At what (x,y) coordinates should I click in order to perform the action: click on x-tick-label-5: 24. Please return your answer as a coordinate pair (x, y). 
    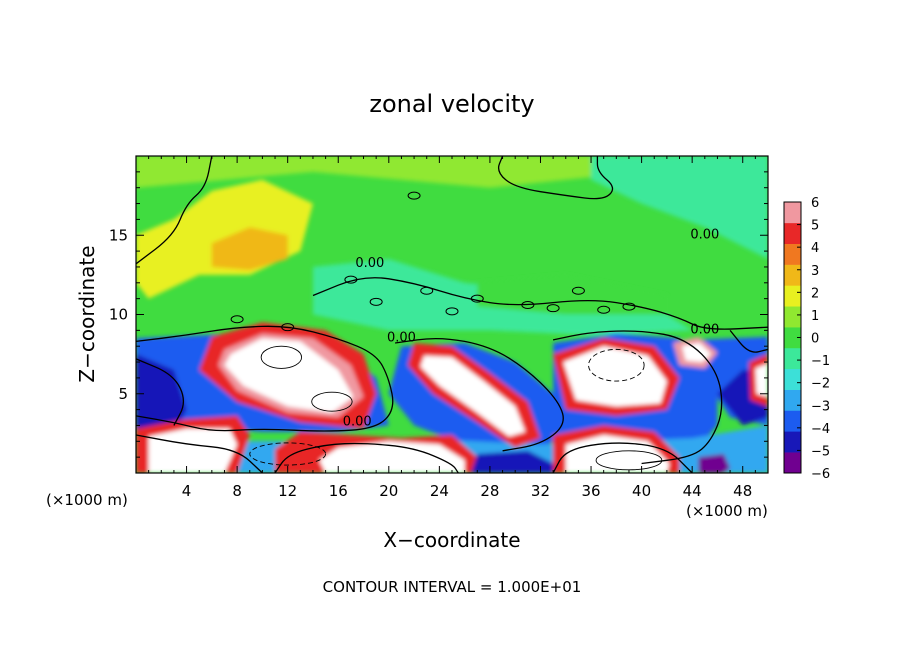
    Looking at the image, I should click on (439, 491).